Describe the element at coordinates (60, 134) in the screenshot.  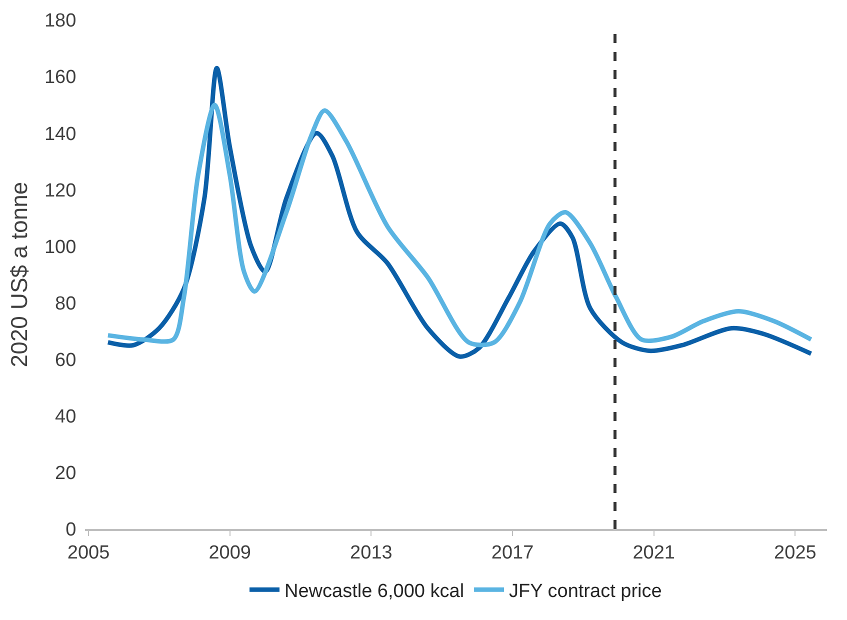
I see `y-tick-label: 140` at that location.